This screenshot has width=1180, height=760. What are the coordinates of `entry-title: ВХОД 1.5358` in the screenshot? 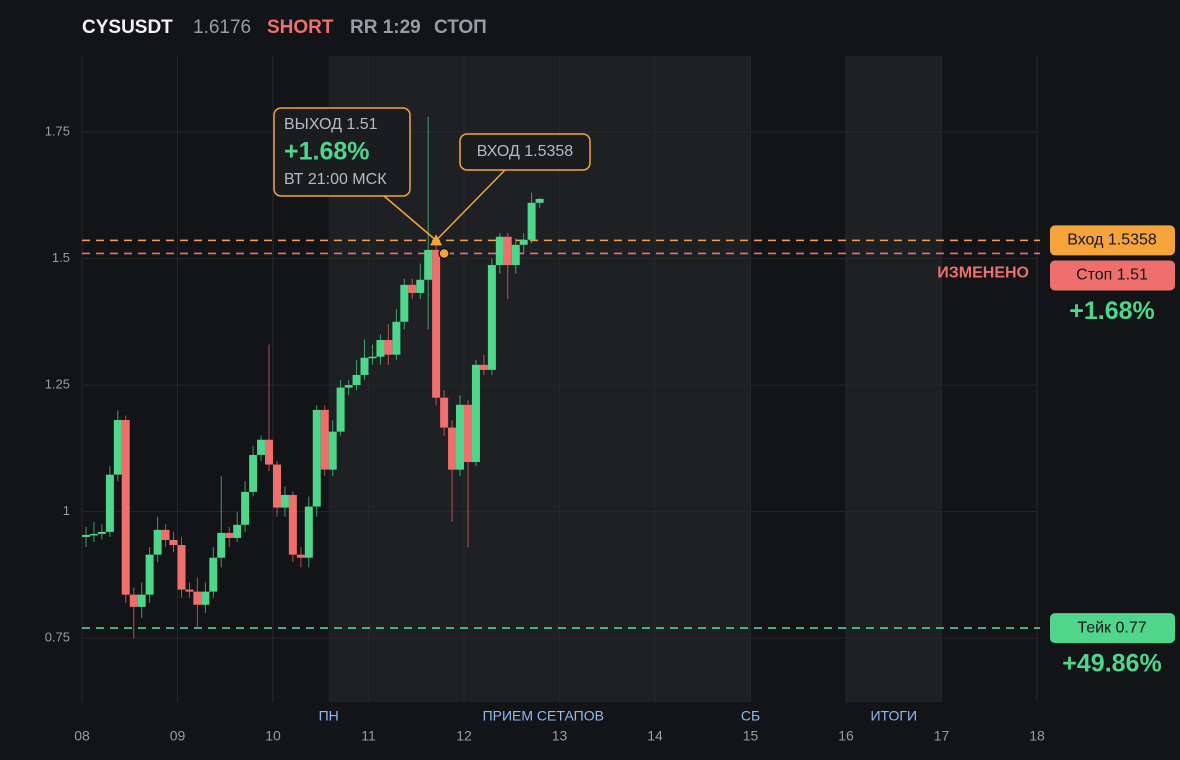 It's located at (525, 151).